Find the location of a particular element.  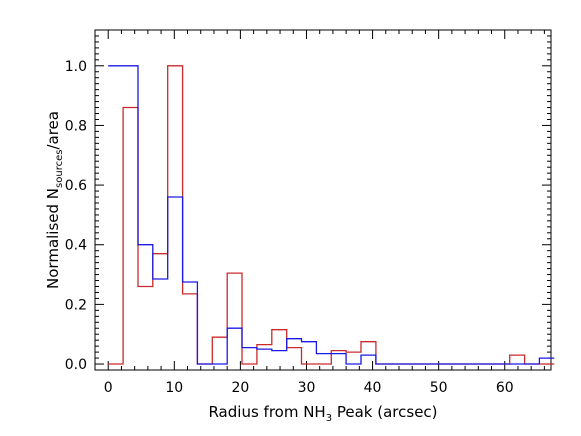

y-tick-label: 1.0 is located at coordinates (76, 67).